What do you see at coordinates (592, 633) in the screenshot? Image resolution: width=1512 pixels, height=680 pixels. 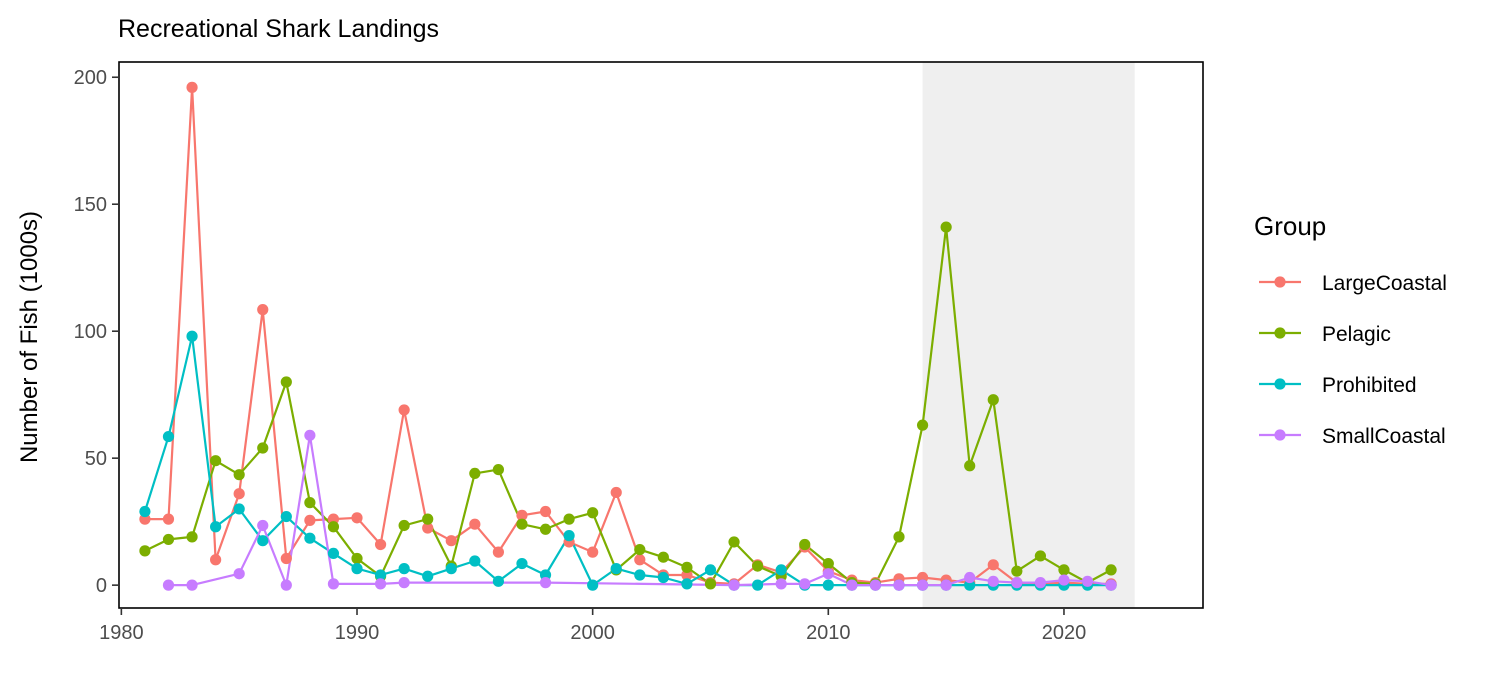 I see `x-tick-label: 2000` at bounding box center [592, 633].